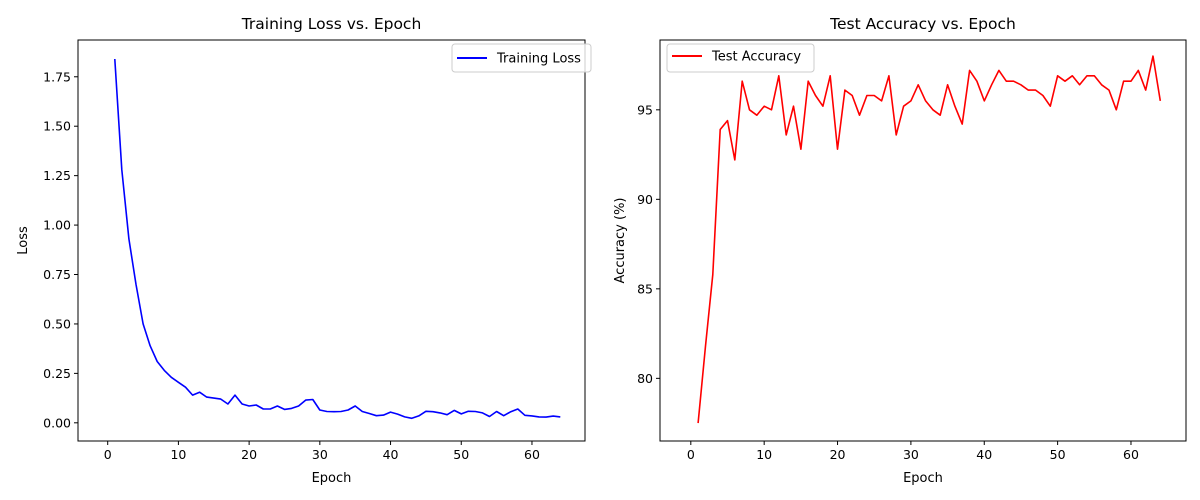  What do you see at coordinates (23, 240) in the screenshot?
I see `y-axis-label: Loss` at bounding box center [23, 240].